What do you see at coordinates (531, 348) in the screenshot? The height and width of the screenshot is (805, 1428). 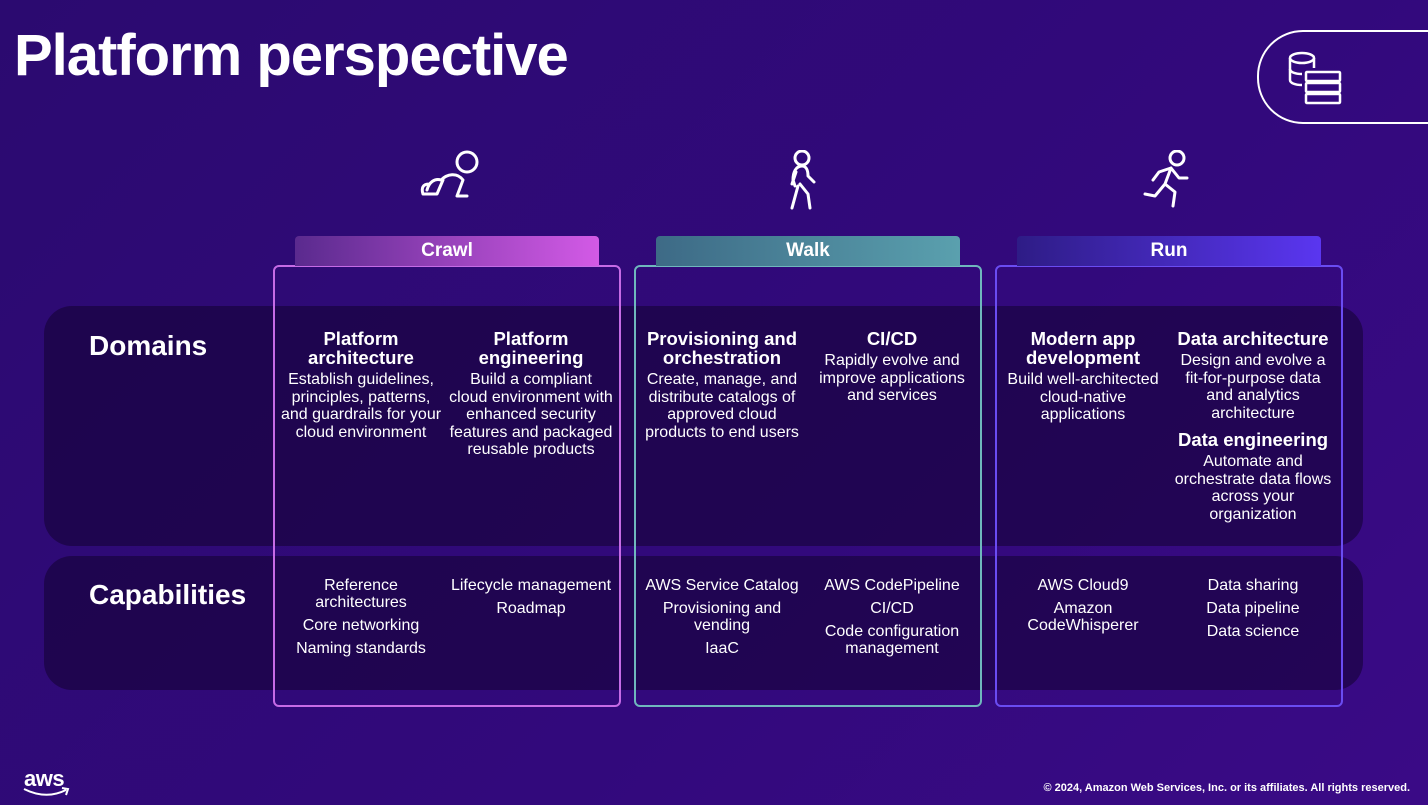 I see `domain-heading: Platform engineering` at bounding box center [531, 348].